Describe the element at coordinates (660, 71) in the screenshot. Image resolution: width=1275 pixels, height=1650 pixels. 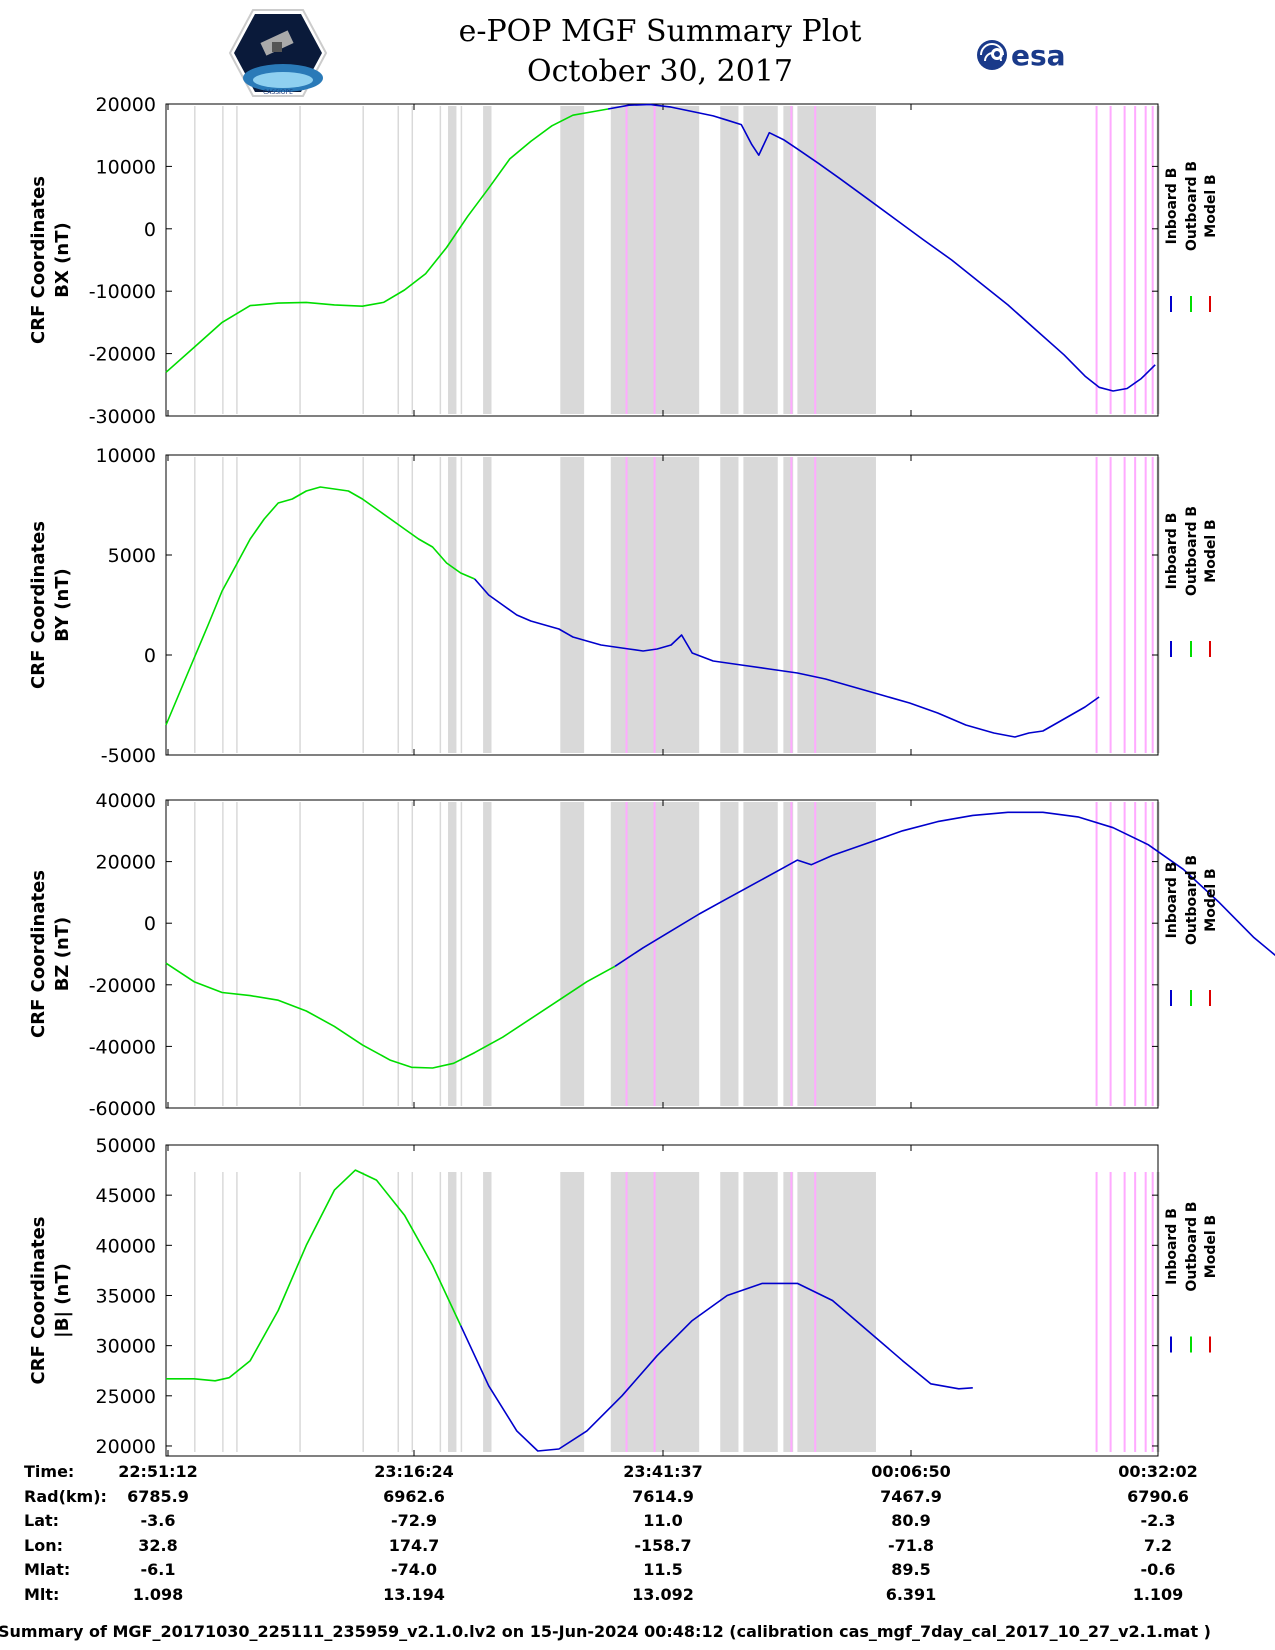
I see `chart-date: October 30, 2017` at that location.